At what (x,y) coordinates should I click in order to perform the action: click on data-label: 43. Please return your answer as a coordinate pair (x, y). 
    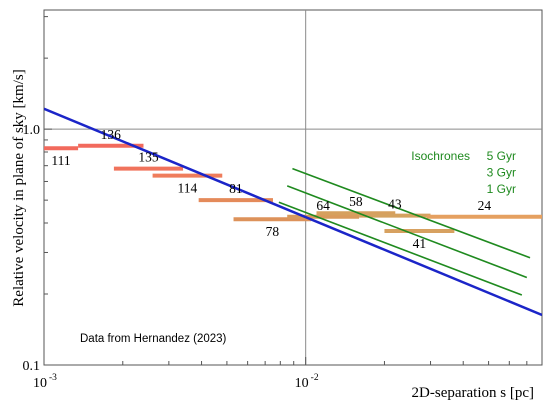
    Looking at the image, I should click on (395, 204).